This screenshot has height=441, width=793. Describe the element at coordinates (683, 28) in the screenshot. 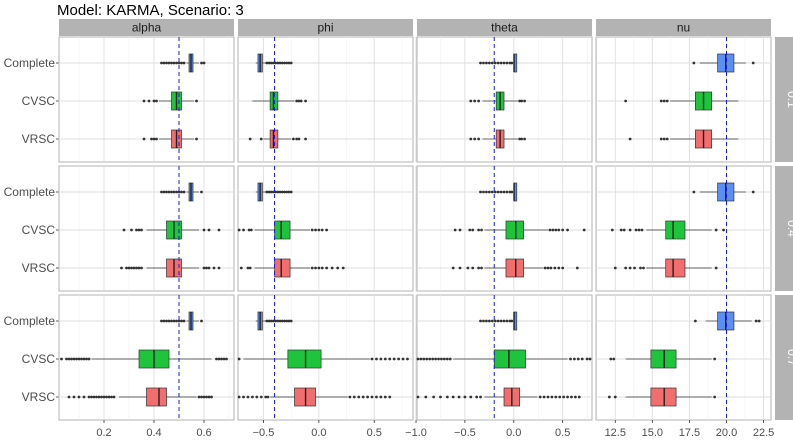

I see `column-strip-label: nu` at that location.